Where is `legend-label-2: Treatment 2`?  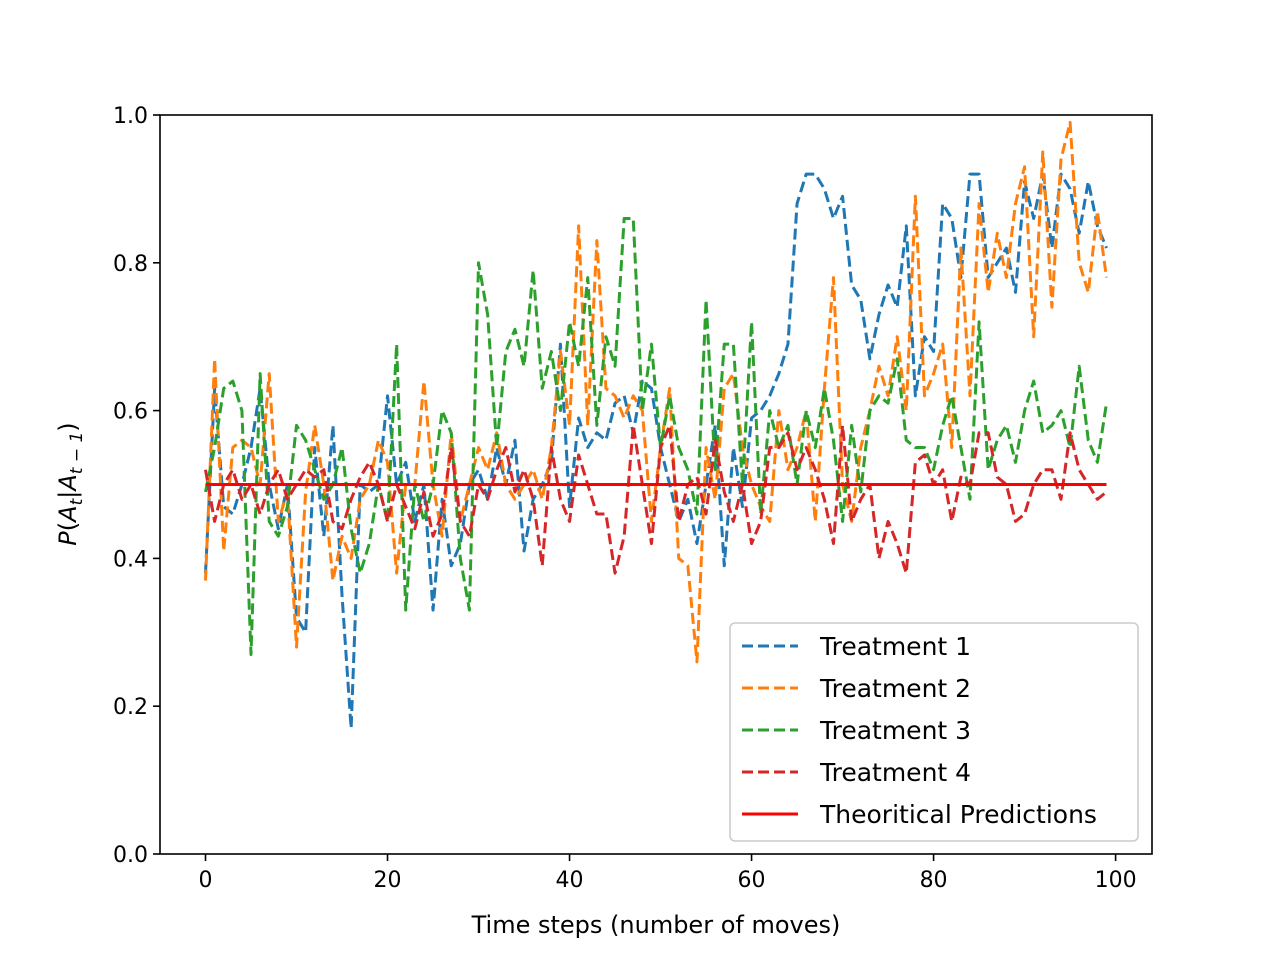 legend-label-2: Treatment 2 is located at coordinates (895, 688).